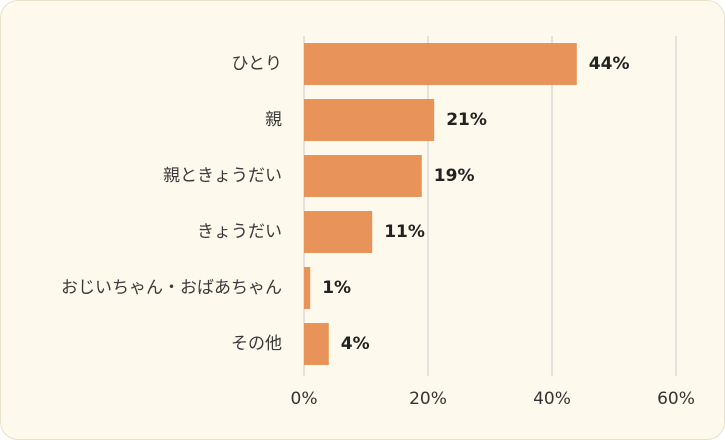 The width and height of the screenshot is (725, 440). What do you see at coordinates (466, 120) in the screenshot?
I see `value-label-1: 21%` at bounding box center [466, 120].